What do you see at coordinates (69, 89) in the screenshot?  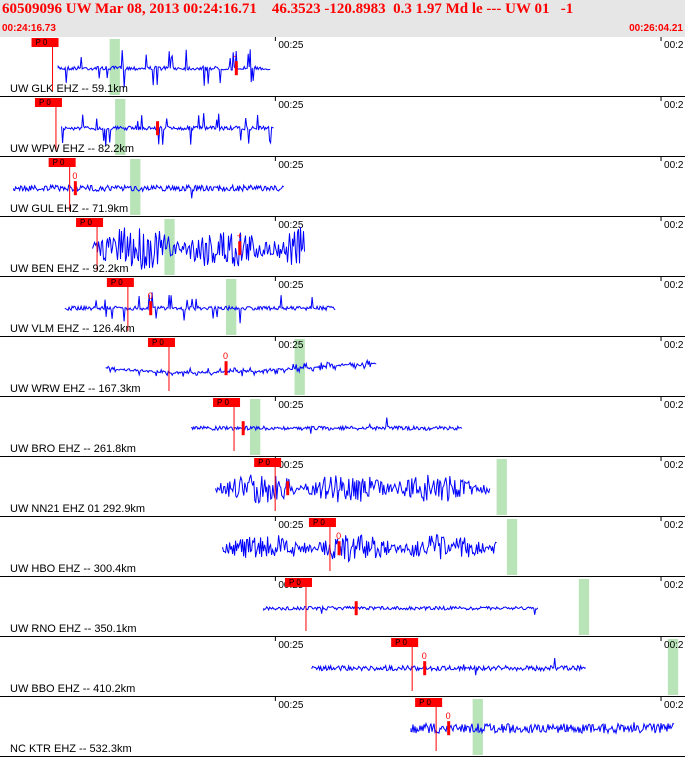 I see `station-label: UW GLK EHZ -- 59.1km` at bounding box center [69, 89].